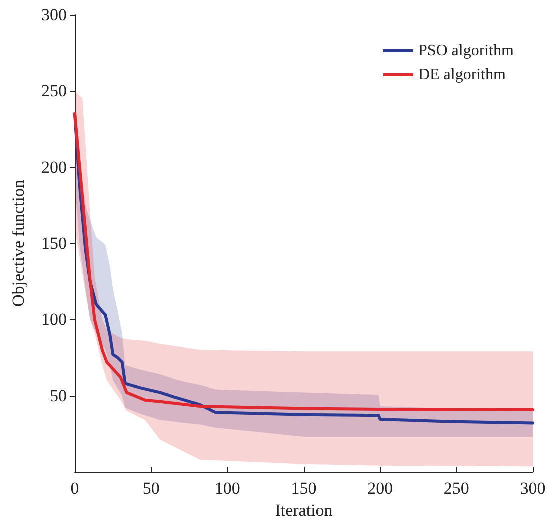  I want to click on y-tick-label: 200, so click(54, 167).